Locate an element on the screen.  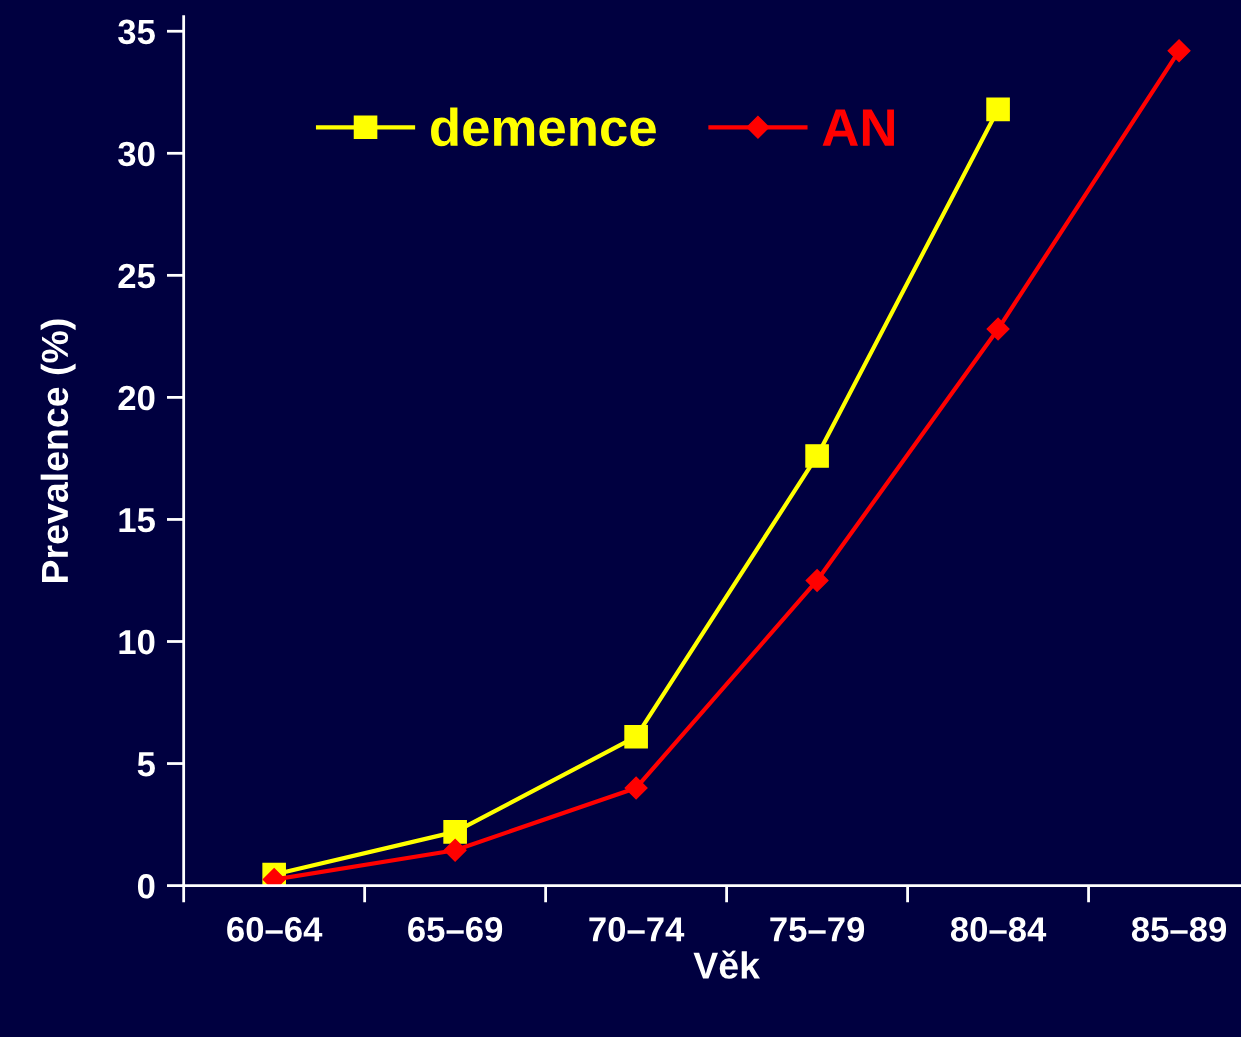
x-tick-label: 80–84 is located at coordinates (998, 929).